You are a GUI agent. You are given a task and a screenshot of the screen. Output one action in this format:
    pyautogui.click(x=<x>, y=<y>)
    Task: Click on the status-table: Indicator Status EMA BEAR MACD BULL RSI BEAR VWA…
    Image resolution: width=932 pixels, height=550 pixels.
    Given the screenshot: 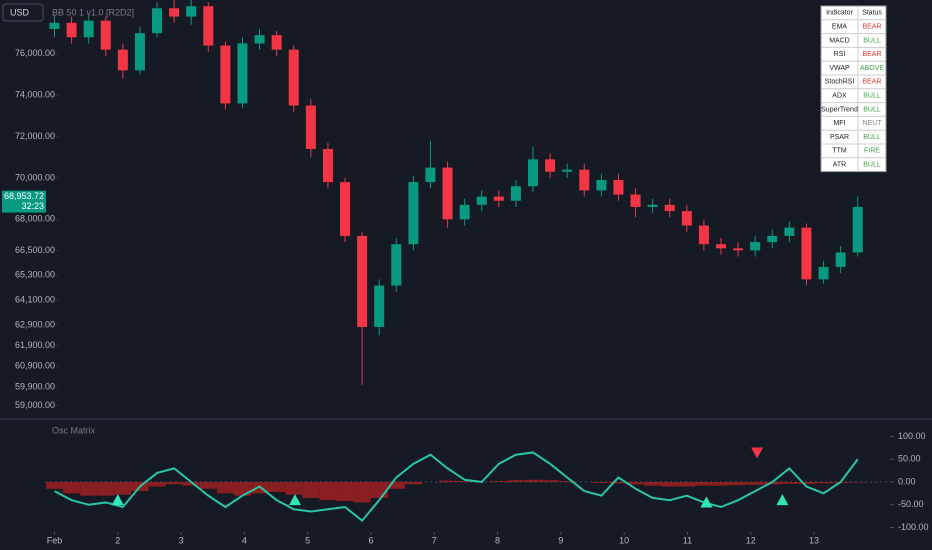 What is the action you would take?
    pyautogui.click(x=853, y=89)
    